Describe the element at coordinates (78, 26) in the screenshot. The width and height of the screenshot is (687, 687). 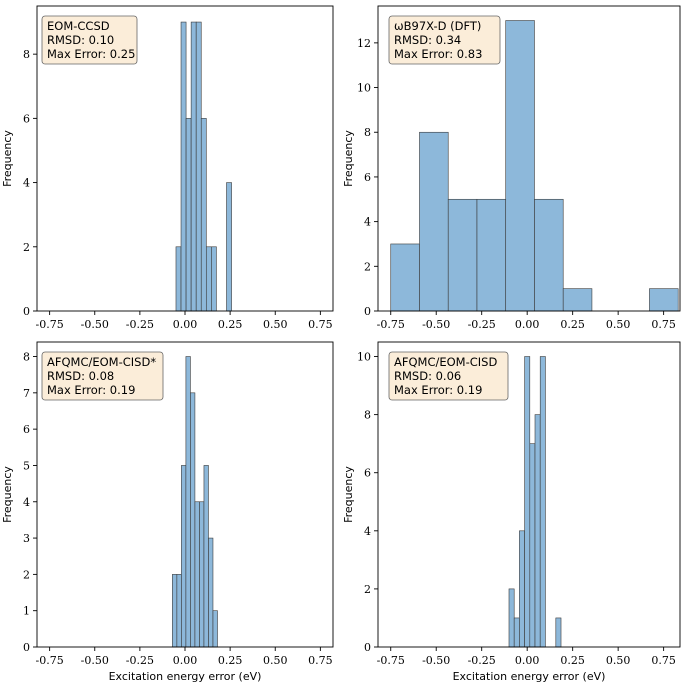
I see `method-name: EOM-CCSD` at that location.